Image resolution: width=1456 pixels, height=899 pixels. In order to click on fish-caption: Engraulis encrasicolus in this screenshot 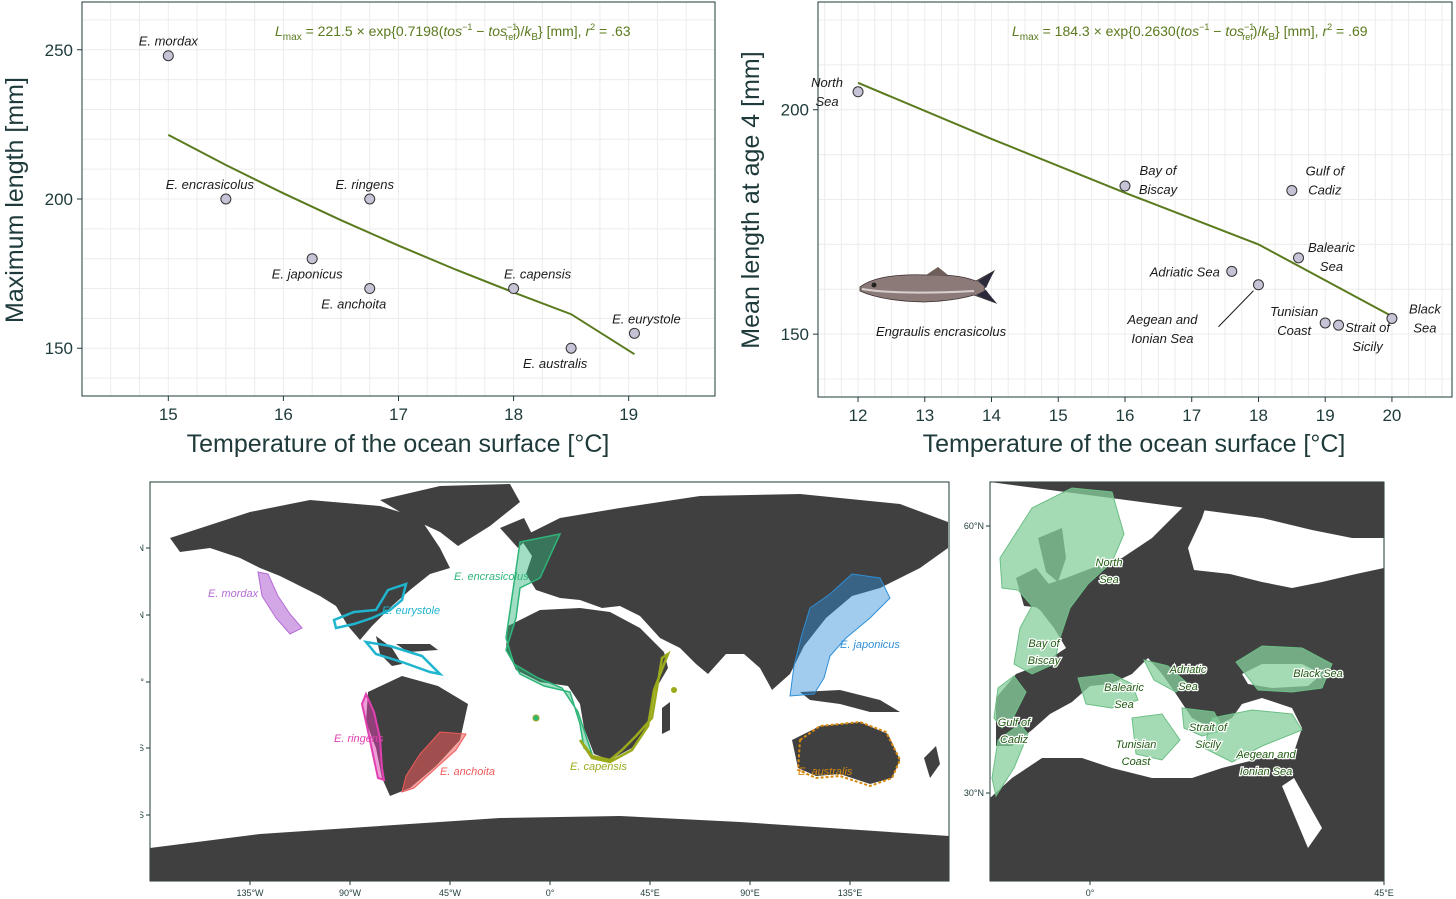, I will do `click(941, 331)`.